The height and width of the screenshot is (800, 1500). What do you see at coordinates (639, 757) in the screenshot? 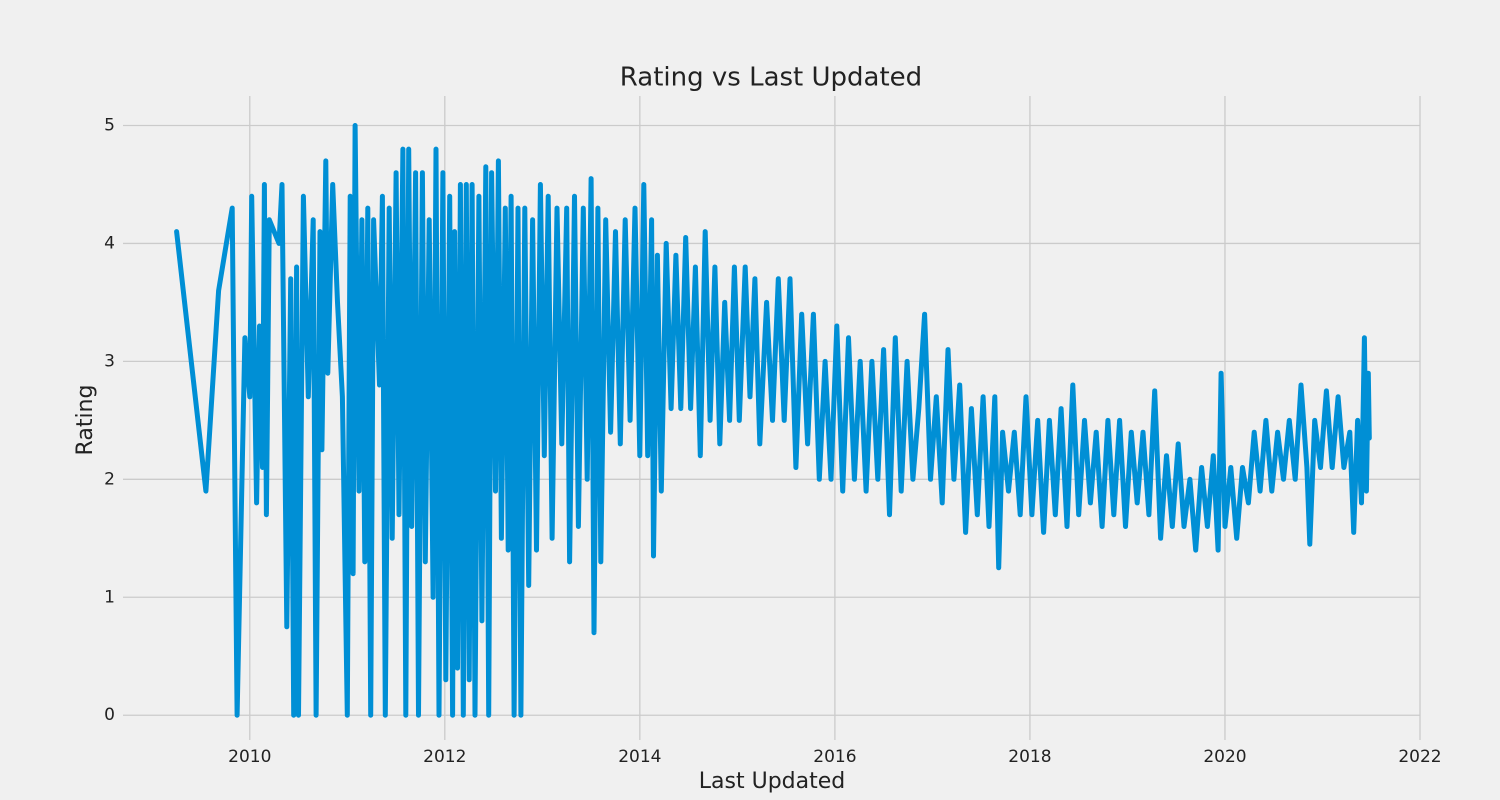
I see `x-tick-label: 2014` at bounding box center [639, 757].